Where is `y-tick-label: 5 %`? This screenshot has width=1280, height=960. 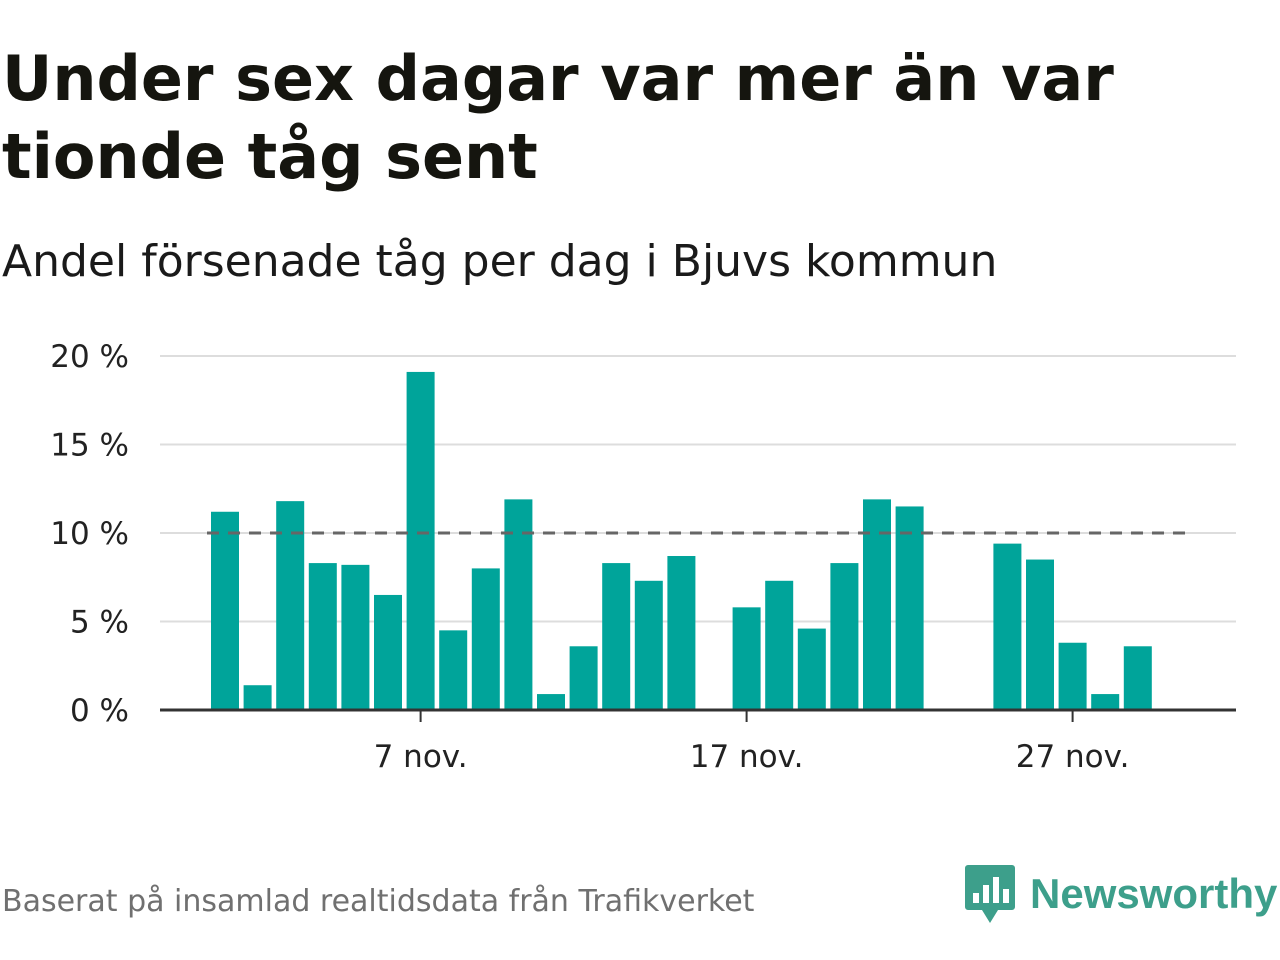
y-tick-label: 5 % is located at coordinates (99, 623).